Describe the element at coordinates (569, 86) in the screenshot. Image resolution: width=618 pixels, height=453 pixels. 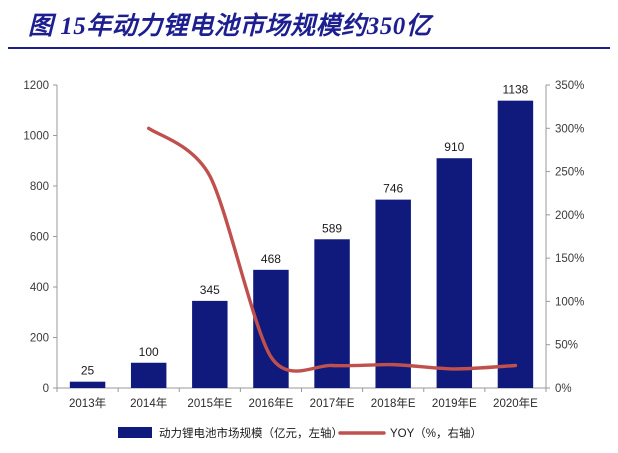
I see `right-axis-tick-label: 350%` at that location.